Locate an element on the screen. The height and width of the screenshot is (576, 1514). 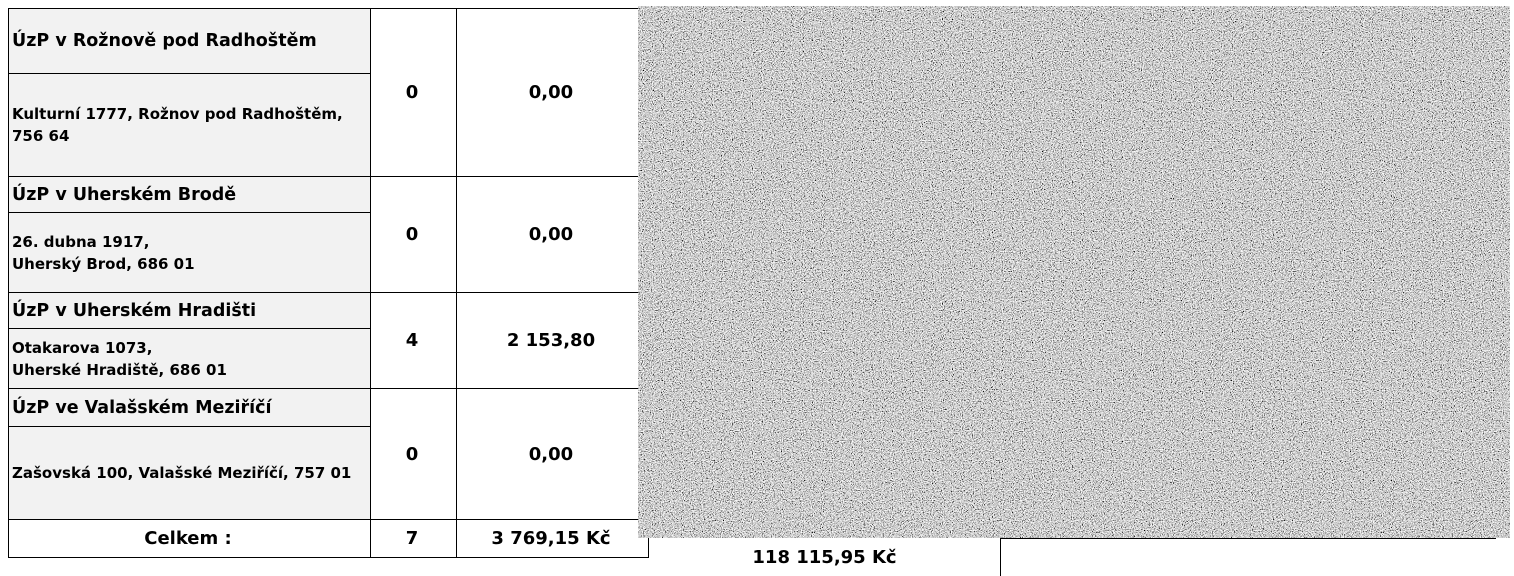
table-row: 26. dubna 1917, Uherský Brod, 686 01 is located at coordinates (328, 252).